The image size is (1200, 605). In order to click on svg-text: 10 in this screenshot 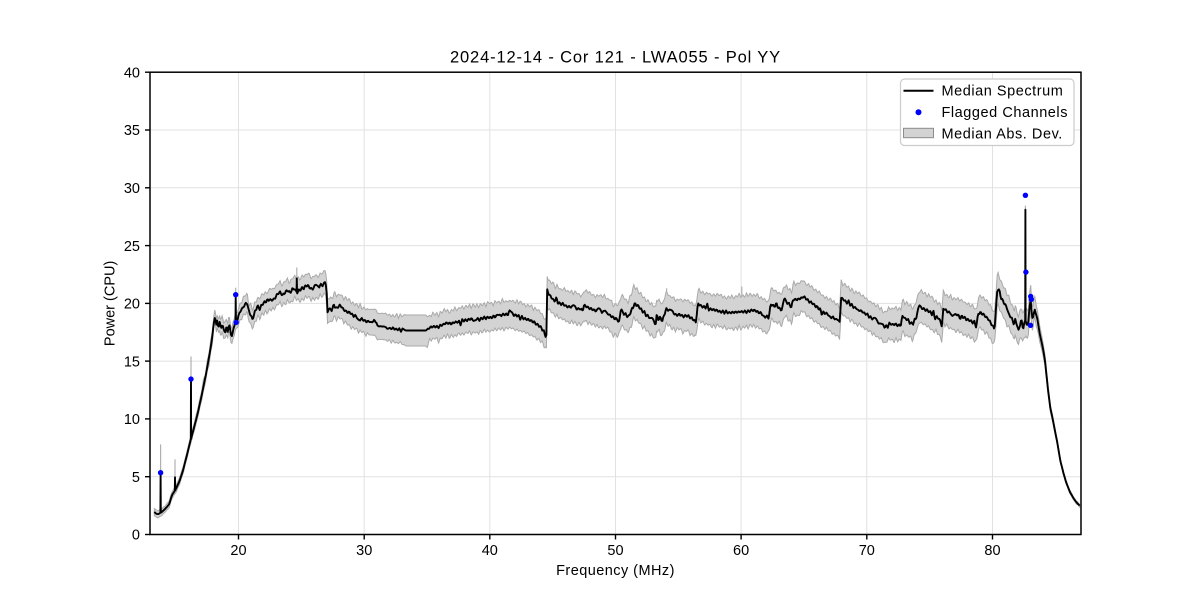, I will do `click(132, 420)`.